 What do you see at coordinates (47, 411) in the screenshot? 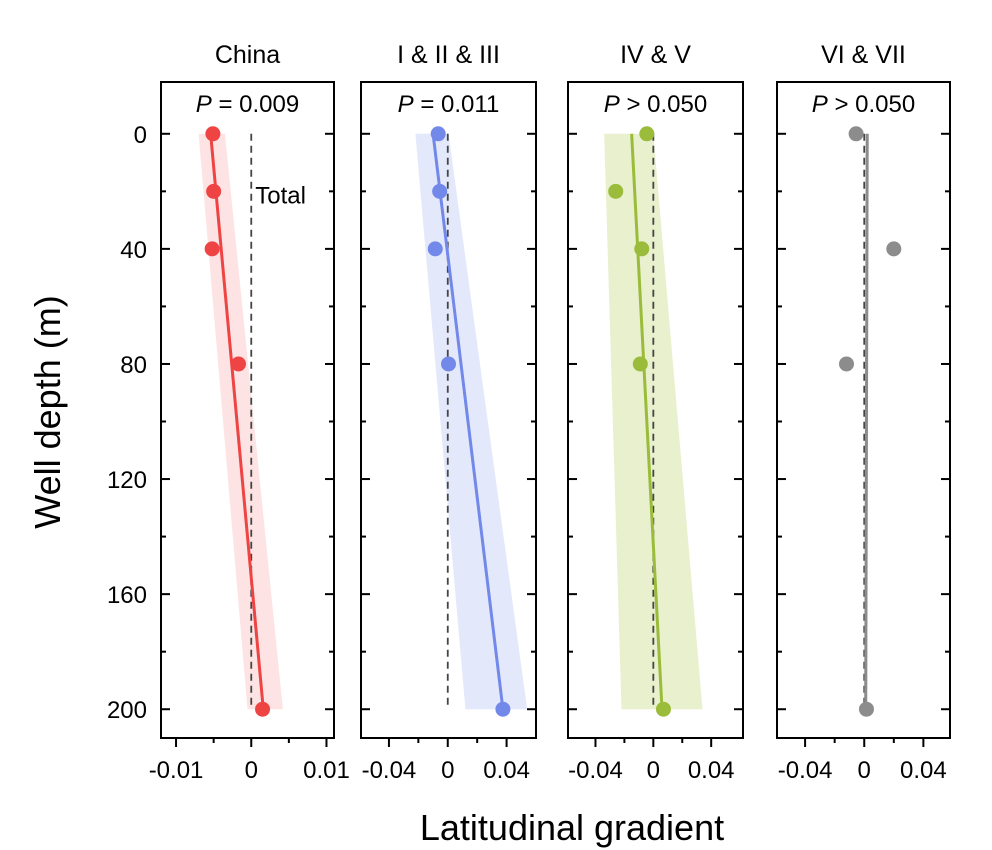
I see `y-axis-title: Well depth (m)` at bounding box center [47, 411].